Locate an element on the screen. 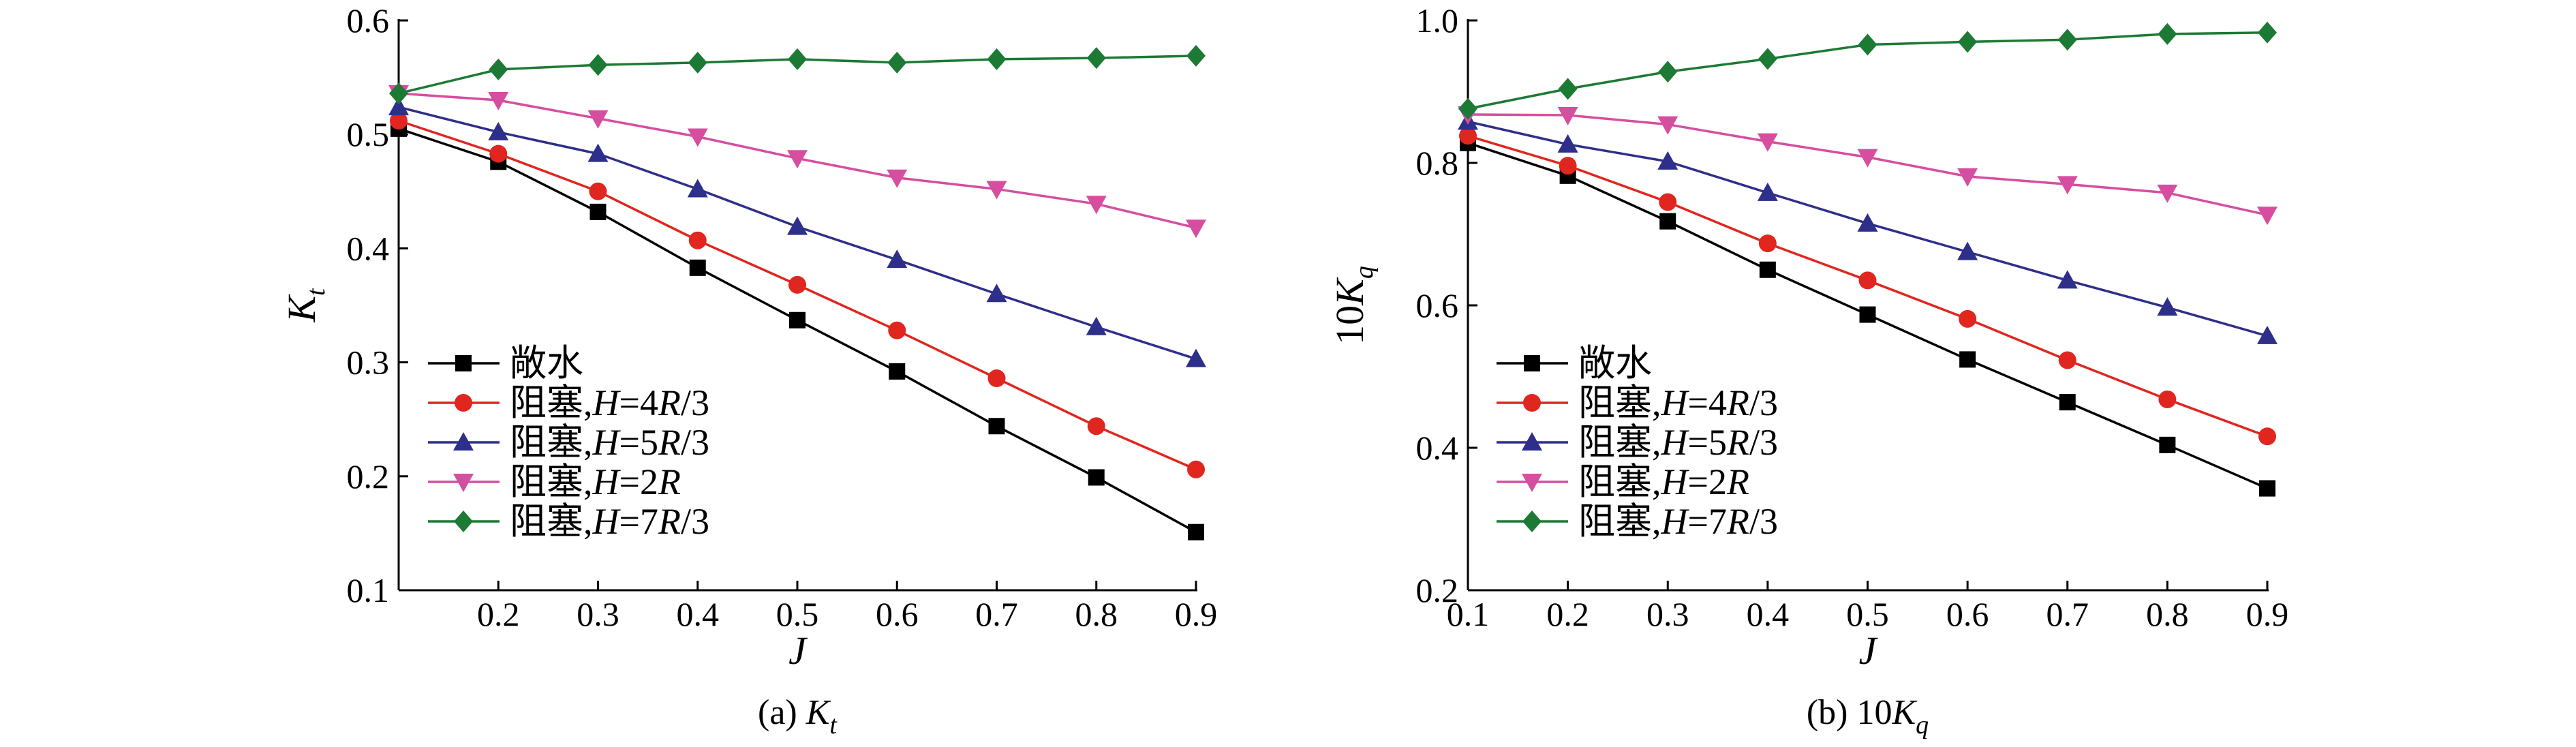 Image resolution: width=2576 pixels, height=747 pixels. y-tick-label: 0.2 is located at coordinates (369, 476).